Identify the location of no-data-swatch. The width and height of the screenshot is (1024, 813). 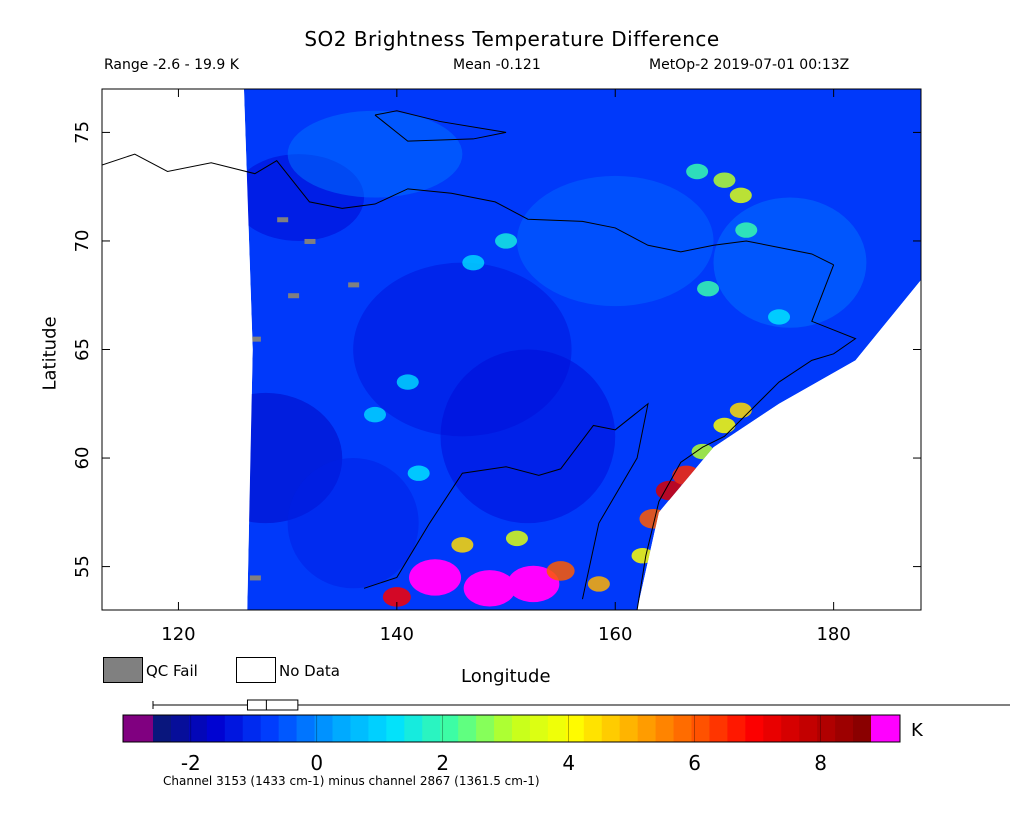
(256, 670).